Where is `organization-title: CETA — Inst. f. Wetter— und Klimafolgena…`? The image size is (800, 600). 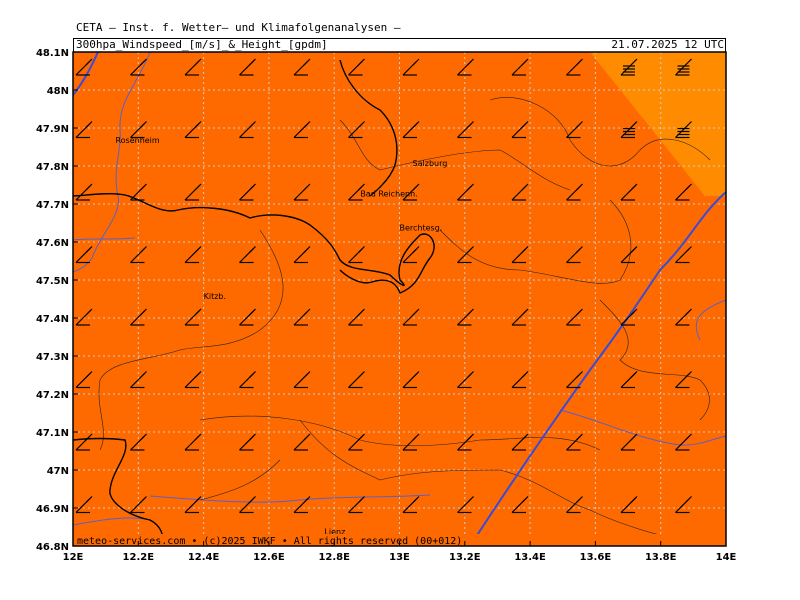 organization-title: CETA — Inst. f. Wetter— und Klimafolgena… is located at coordinates (238, 27).